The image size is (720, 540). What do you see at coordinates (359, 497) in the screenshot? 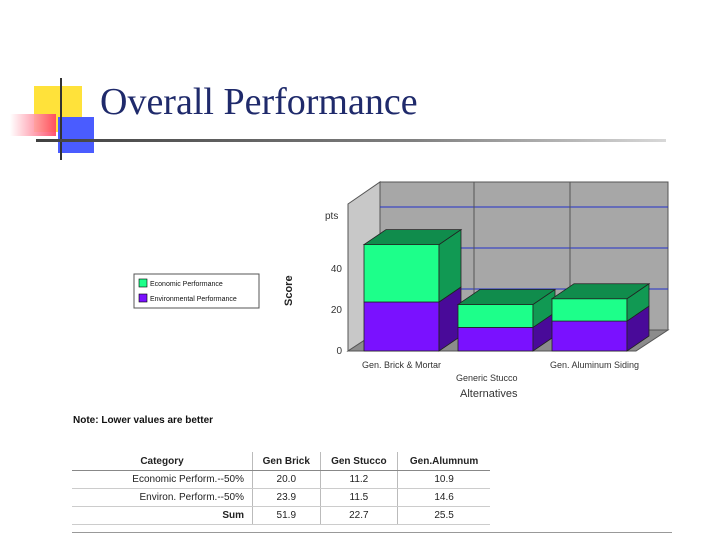
I see `table-cell: 11.5` at bounding box center [359, 497].